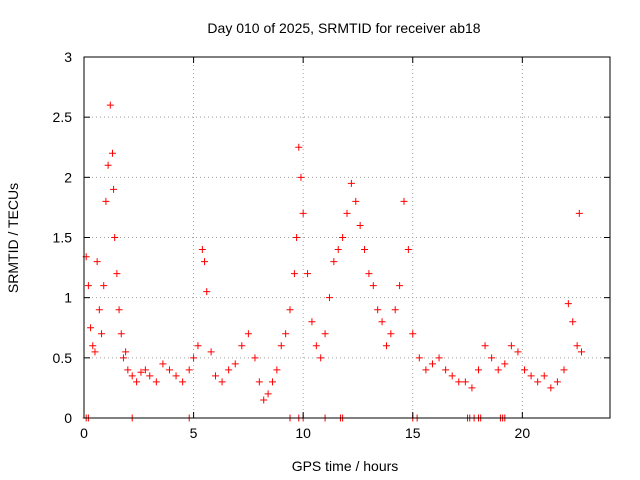 The height and width of the screenshot is (480, 640). Describe the element at coordinates (68, 57) in the screenshot. I see `y-tick-label: 3` at that location.